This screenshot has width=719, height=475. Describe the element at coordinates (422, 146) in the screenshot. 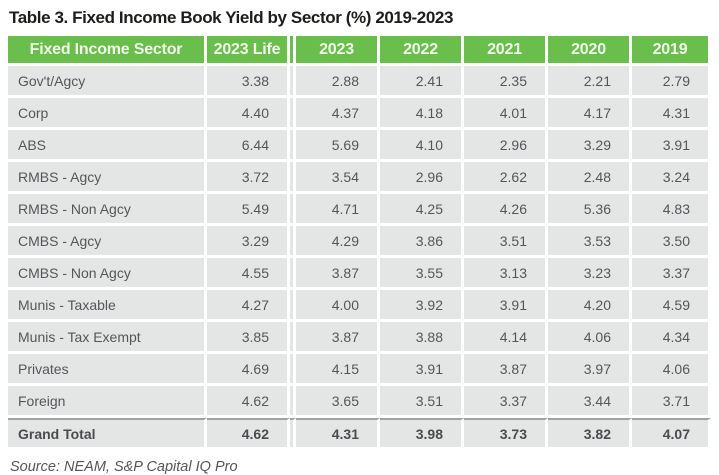

I see `value-cell: 4.10` at that location.